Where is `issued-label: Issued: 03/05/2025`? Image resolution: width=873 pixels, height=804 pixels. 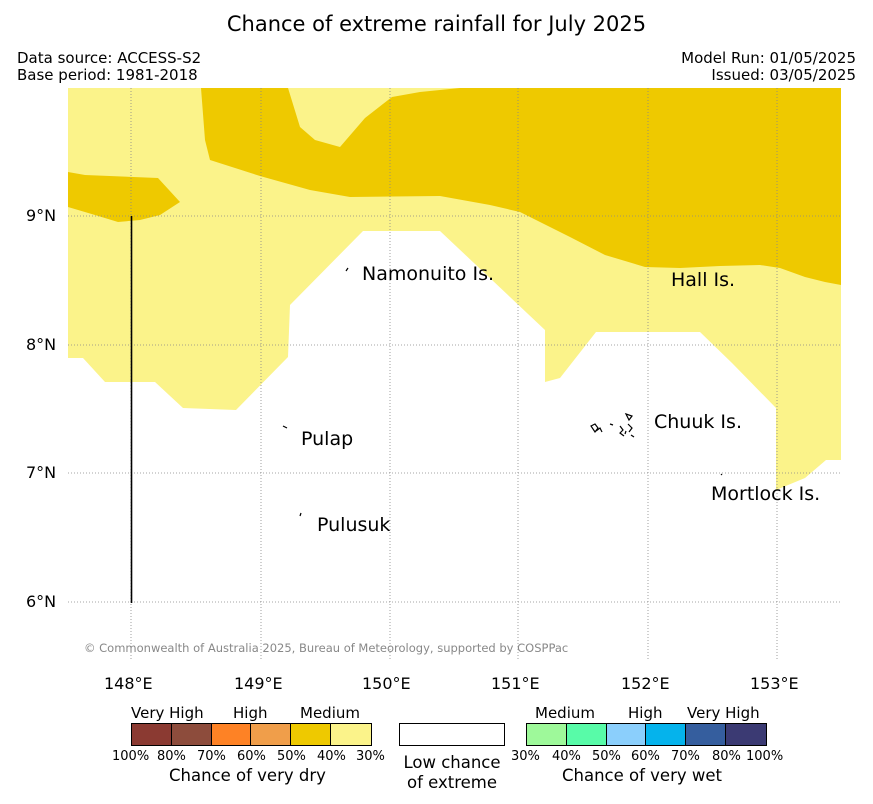
issued-label: Issued: 03/05/2025 is located at coordinates (783, 75).